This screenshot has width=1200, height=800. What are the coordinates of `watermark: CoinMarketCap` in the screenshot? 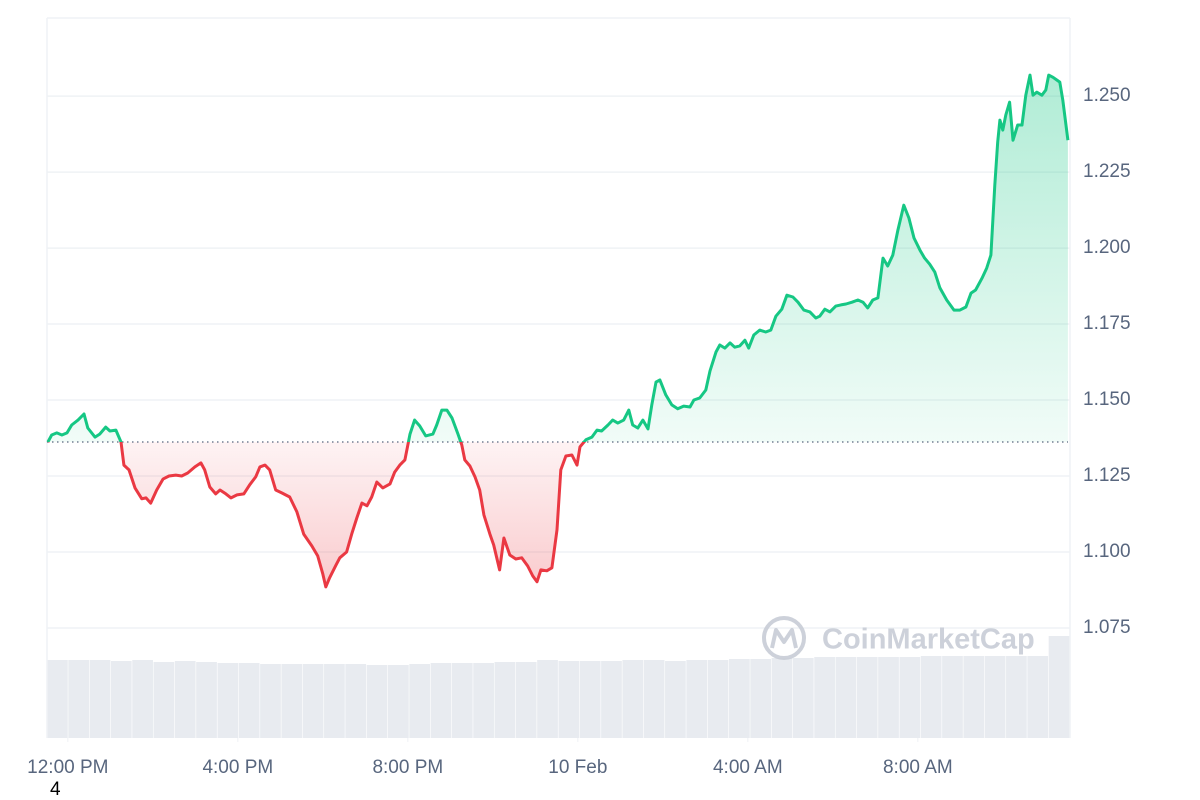 It's located at (898, 638).